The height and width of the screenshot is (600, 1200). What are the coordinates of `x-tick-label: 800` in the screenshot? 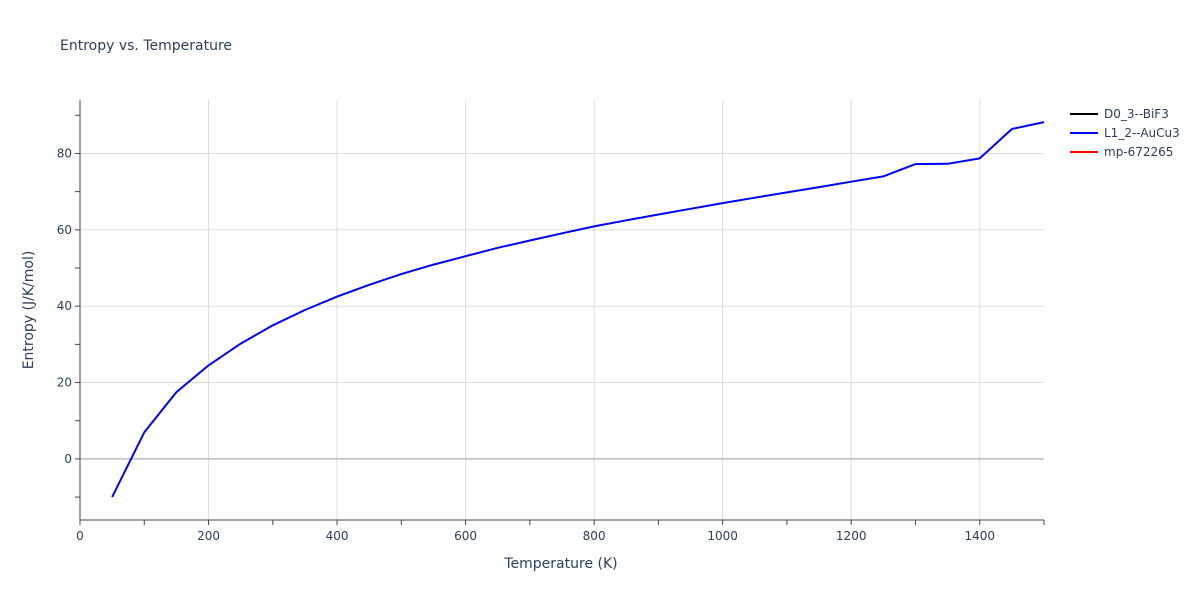 It's located at (594, 536).